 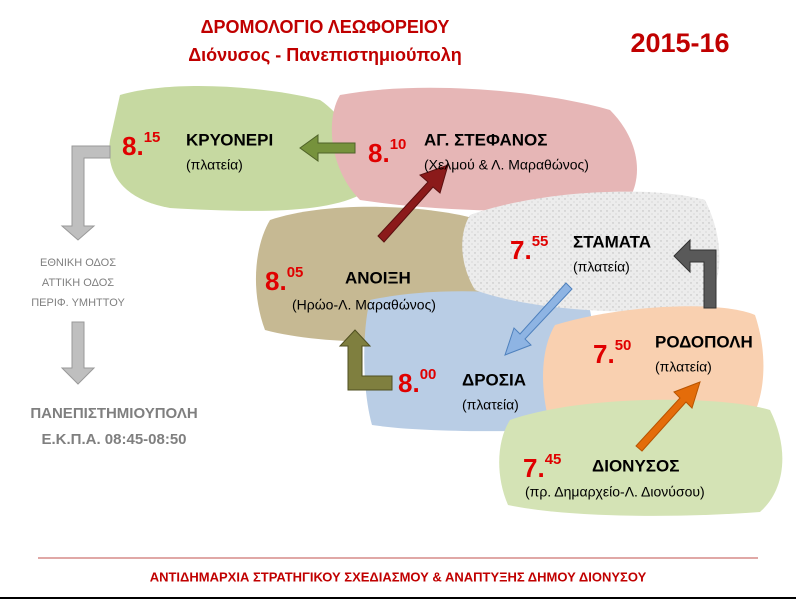 What do you see at coordinates (679, 43) in the screenshot?
I see `year: 2015-16` at bounding box center [679, 43].